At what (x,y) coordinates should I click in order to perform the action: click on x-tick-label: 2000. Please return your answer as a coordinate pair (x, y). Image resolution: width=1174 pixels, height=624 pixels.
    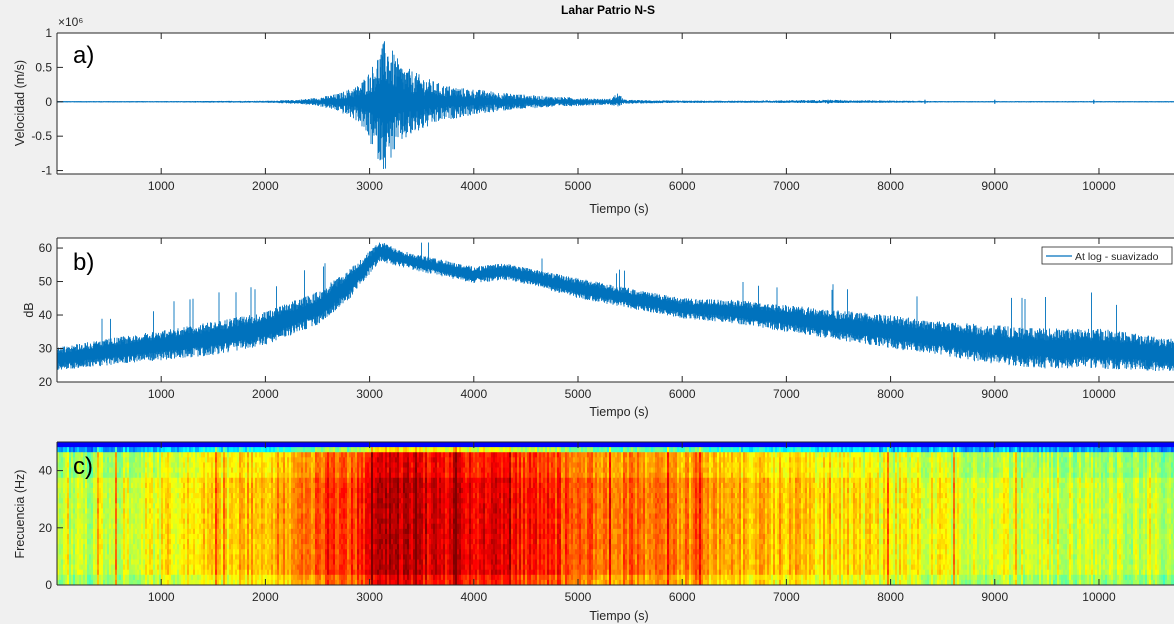
    Looking at the image, I should click on (265, 186).